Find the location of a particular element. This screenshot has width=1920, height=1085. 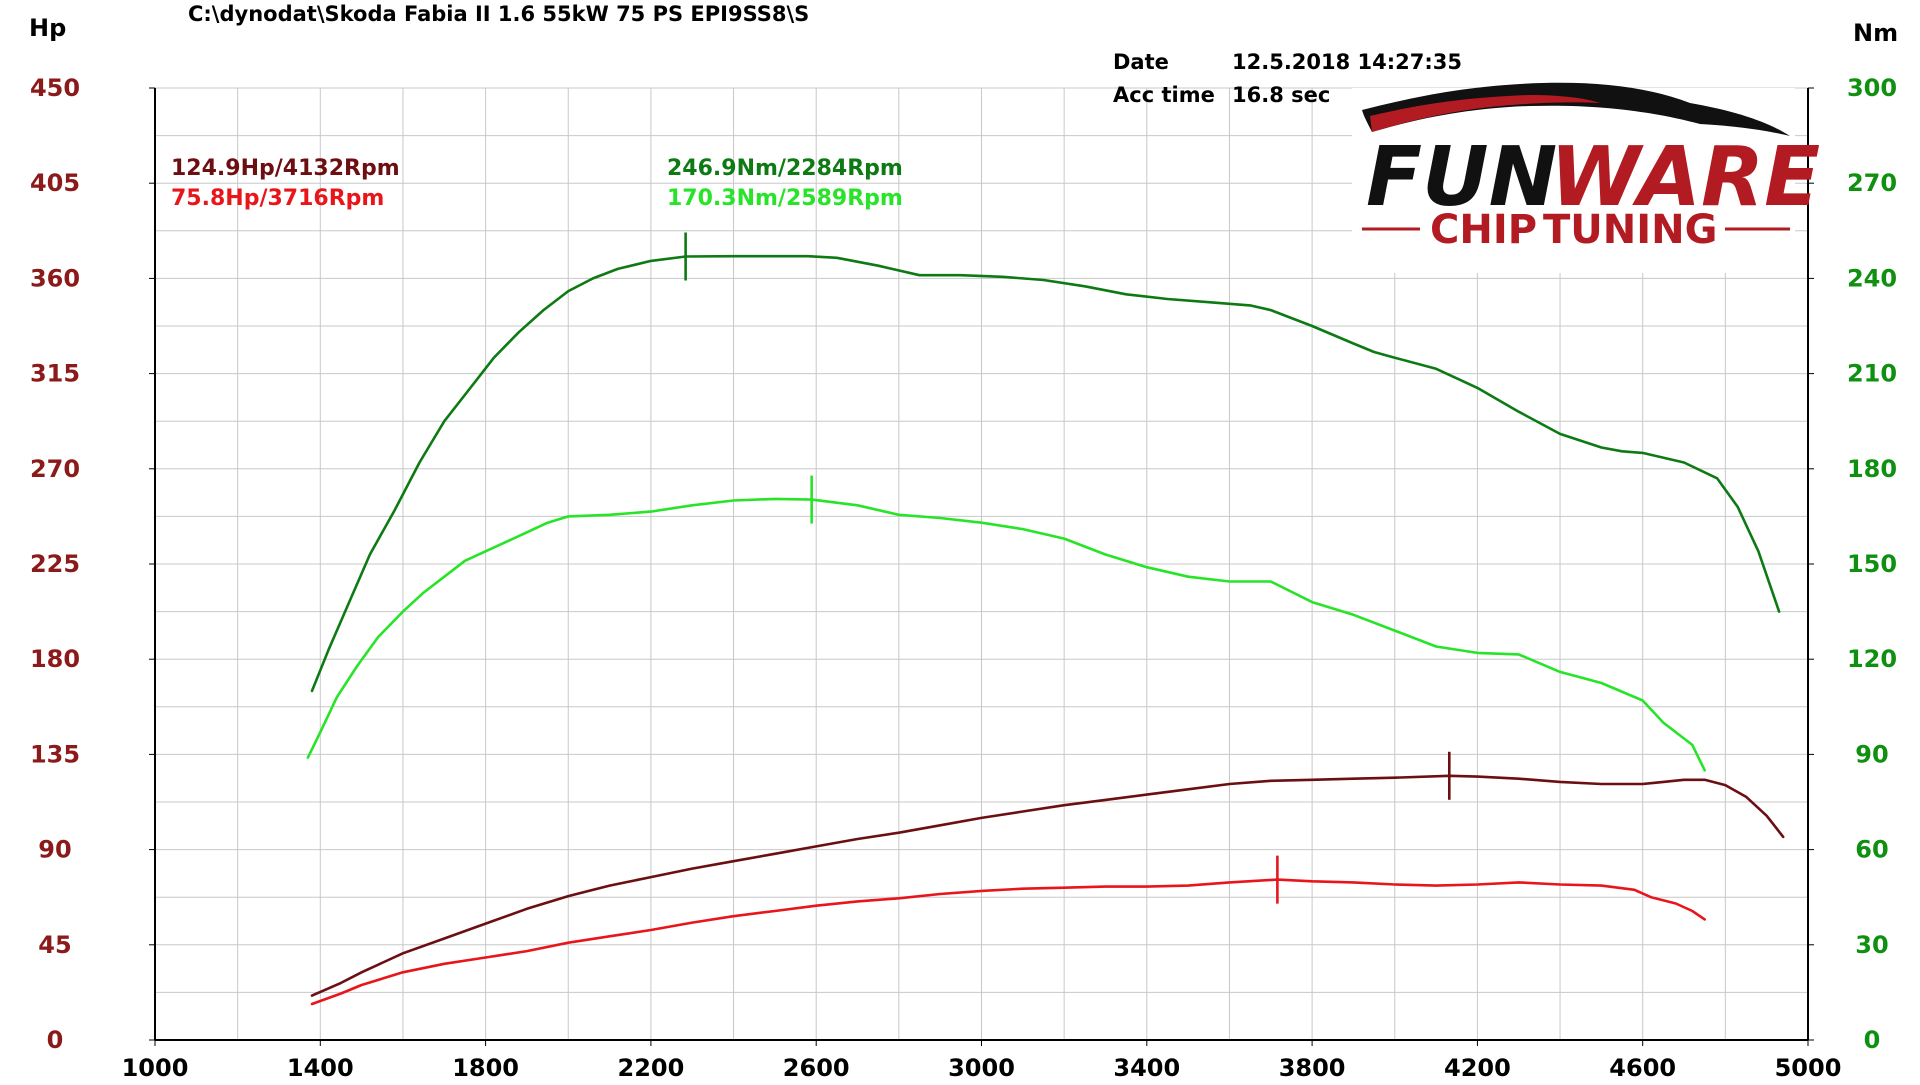

y-right-tick-label: 210 is located at coordinates (1872, 374).